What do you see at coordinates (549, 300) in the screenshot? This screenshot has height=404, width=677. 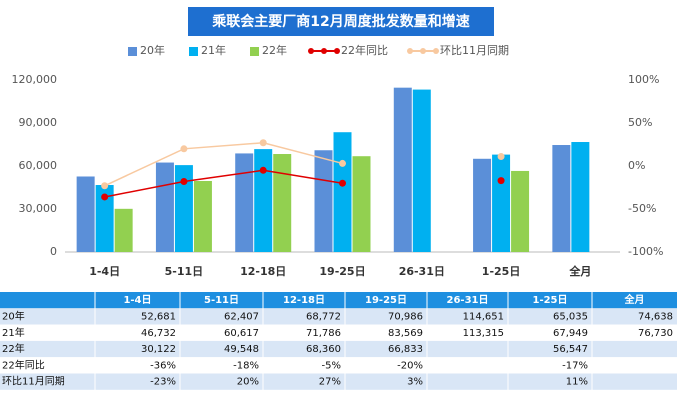 I see `table-header: 1-25日` at bounding box center [549, 300].